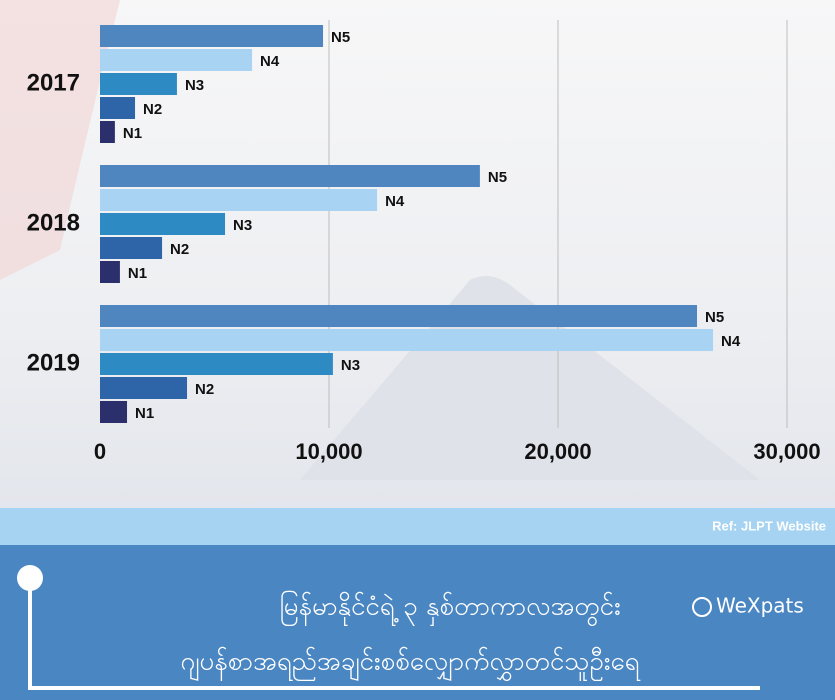 This screenshot has width=835, height=700. Describe the element at coordinates (449, 608) in the screenshot. I see `title-line: မြန်မာနိုင်ငံရဲ့ ၃ နှစ်တာကာလအတွင်း` at that location.